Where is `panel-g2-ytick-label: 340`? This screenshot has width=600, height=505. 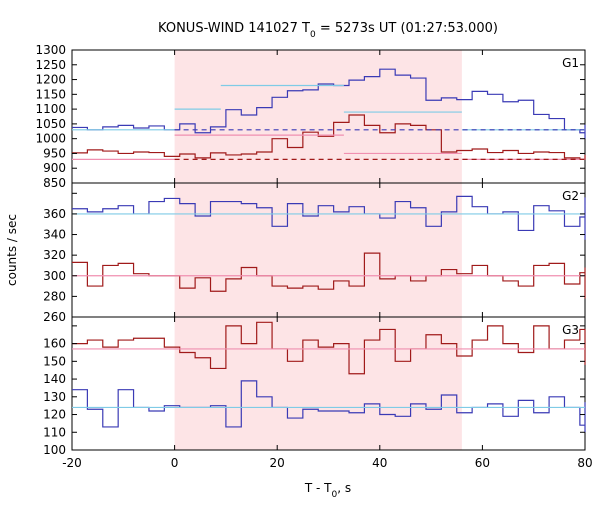
panel-g2-ytick-label: 340 is located at coordinates (54, 235).